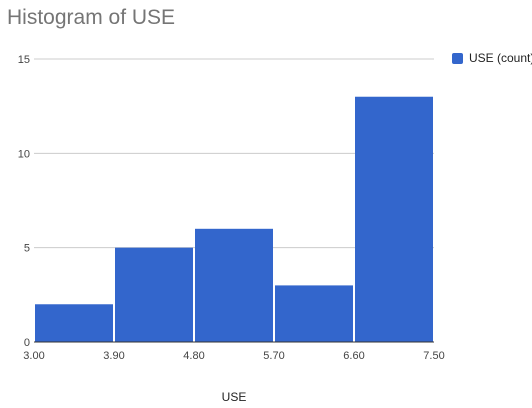  I want to click on y-tick-label-0: 0, so click(27, 343).